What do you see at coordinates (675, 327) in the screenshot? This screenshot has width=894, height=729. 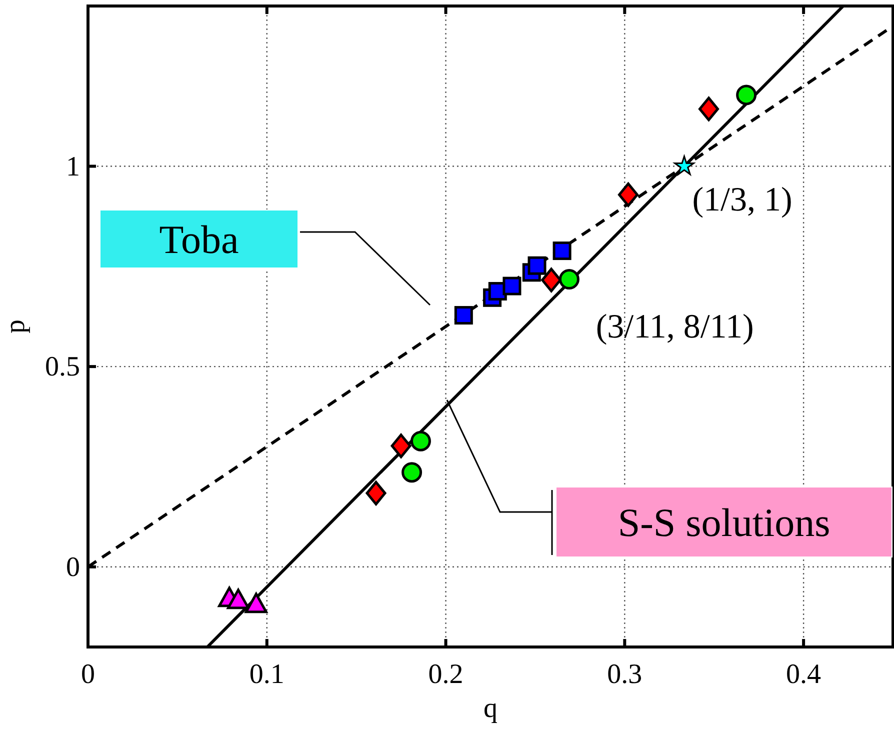 I see `annotation: (3/11, 8/11)` at bounding box center [675, 327].